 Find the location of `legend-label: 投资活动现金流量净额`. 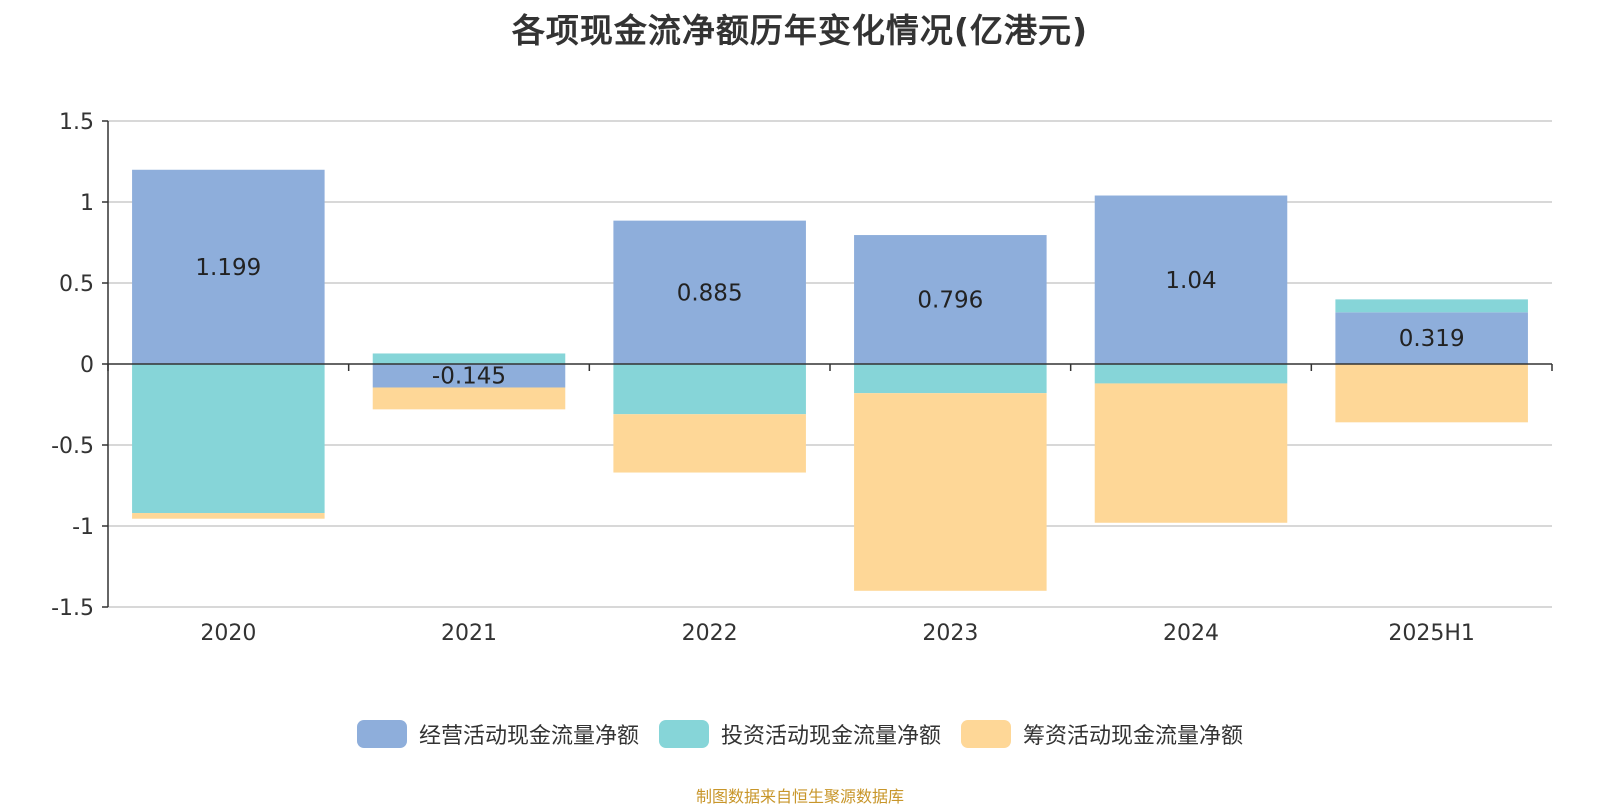

legend-label: 投资活动现金流量净额 is located at coordinates (830, 736).